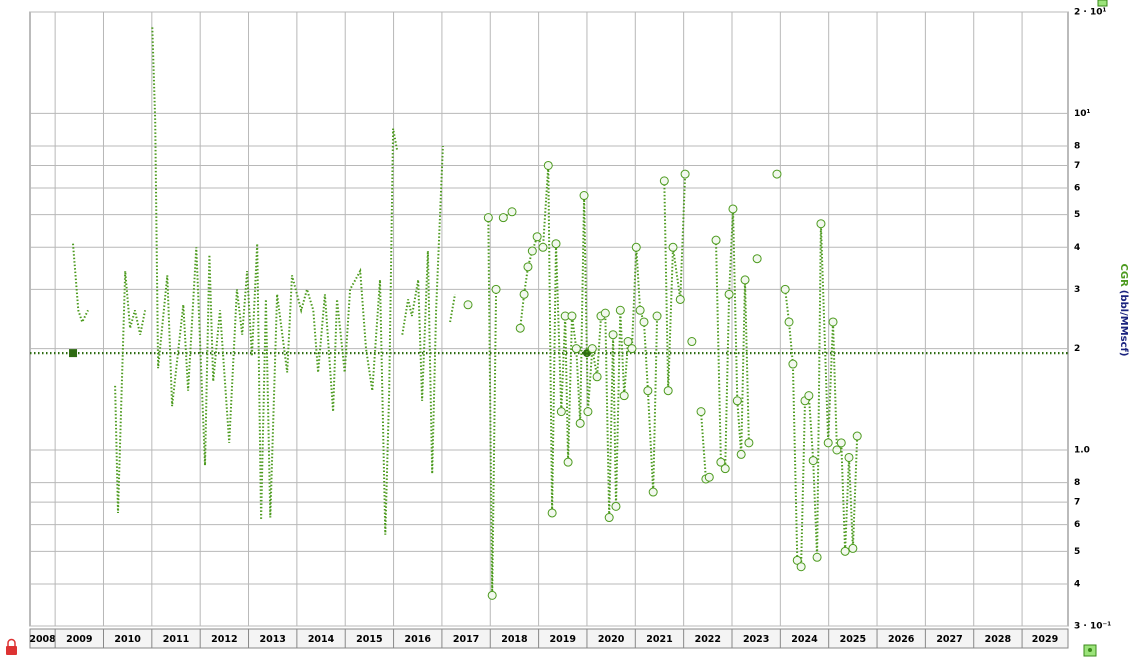 This screenshot has height=666, width=1136. I want to click on x-tick-label: 2026, so click(901, 639).